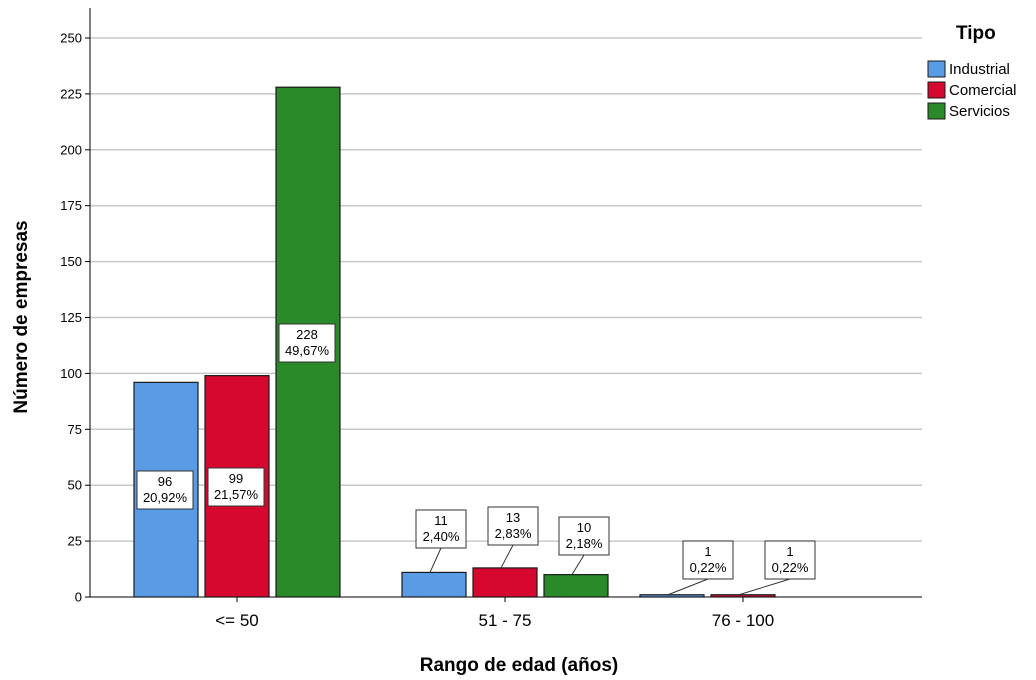  Describe the element at coordinates (236, 494) in the screenshot. I see `data-label-percent: 21,57%` at that location.